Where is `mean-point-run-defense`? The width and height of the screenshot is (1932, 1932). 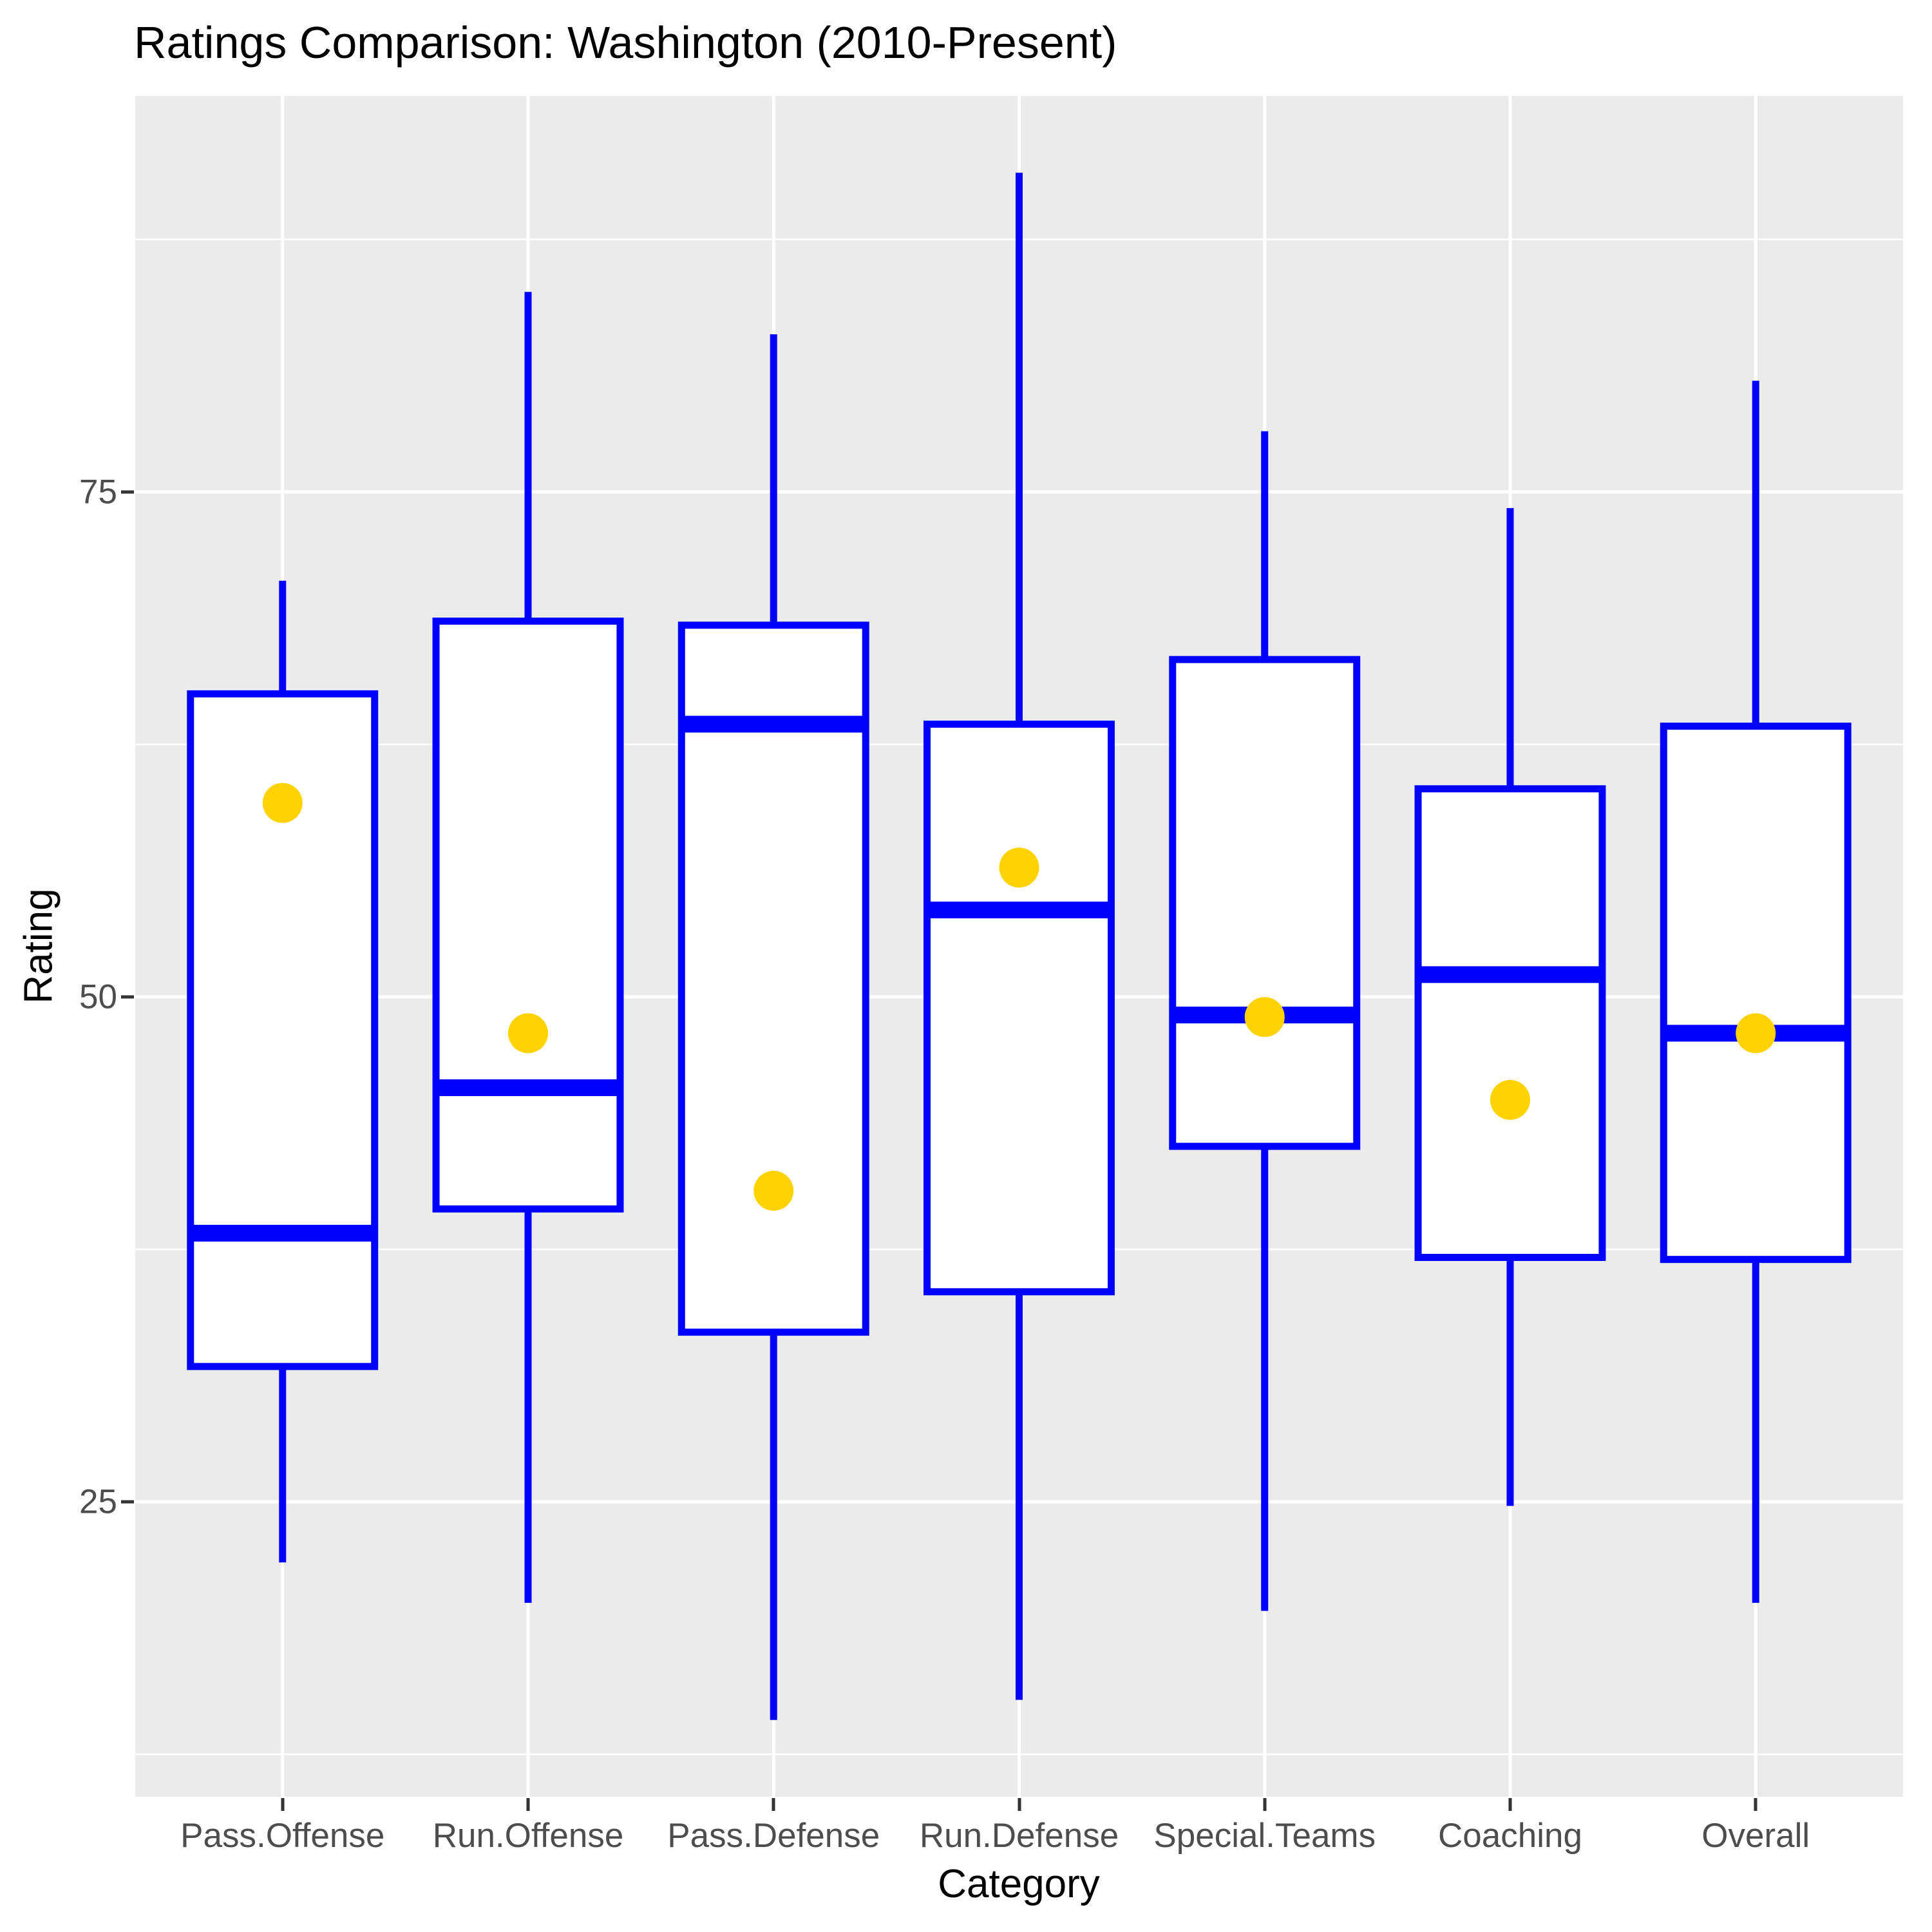 mean-point-run-defense is located at coordinates (1019, 868).